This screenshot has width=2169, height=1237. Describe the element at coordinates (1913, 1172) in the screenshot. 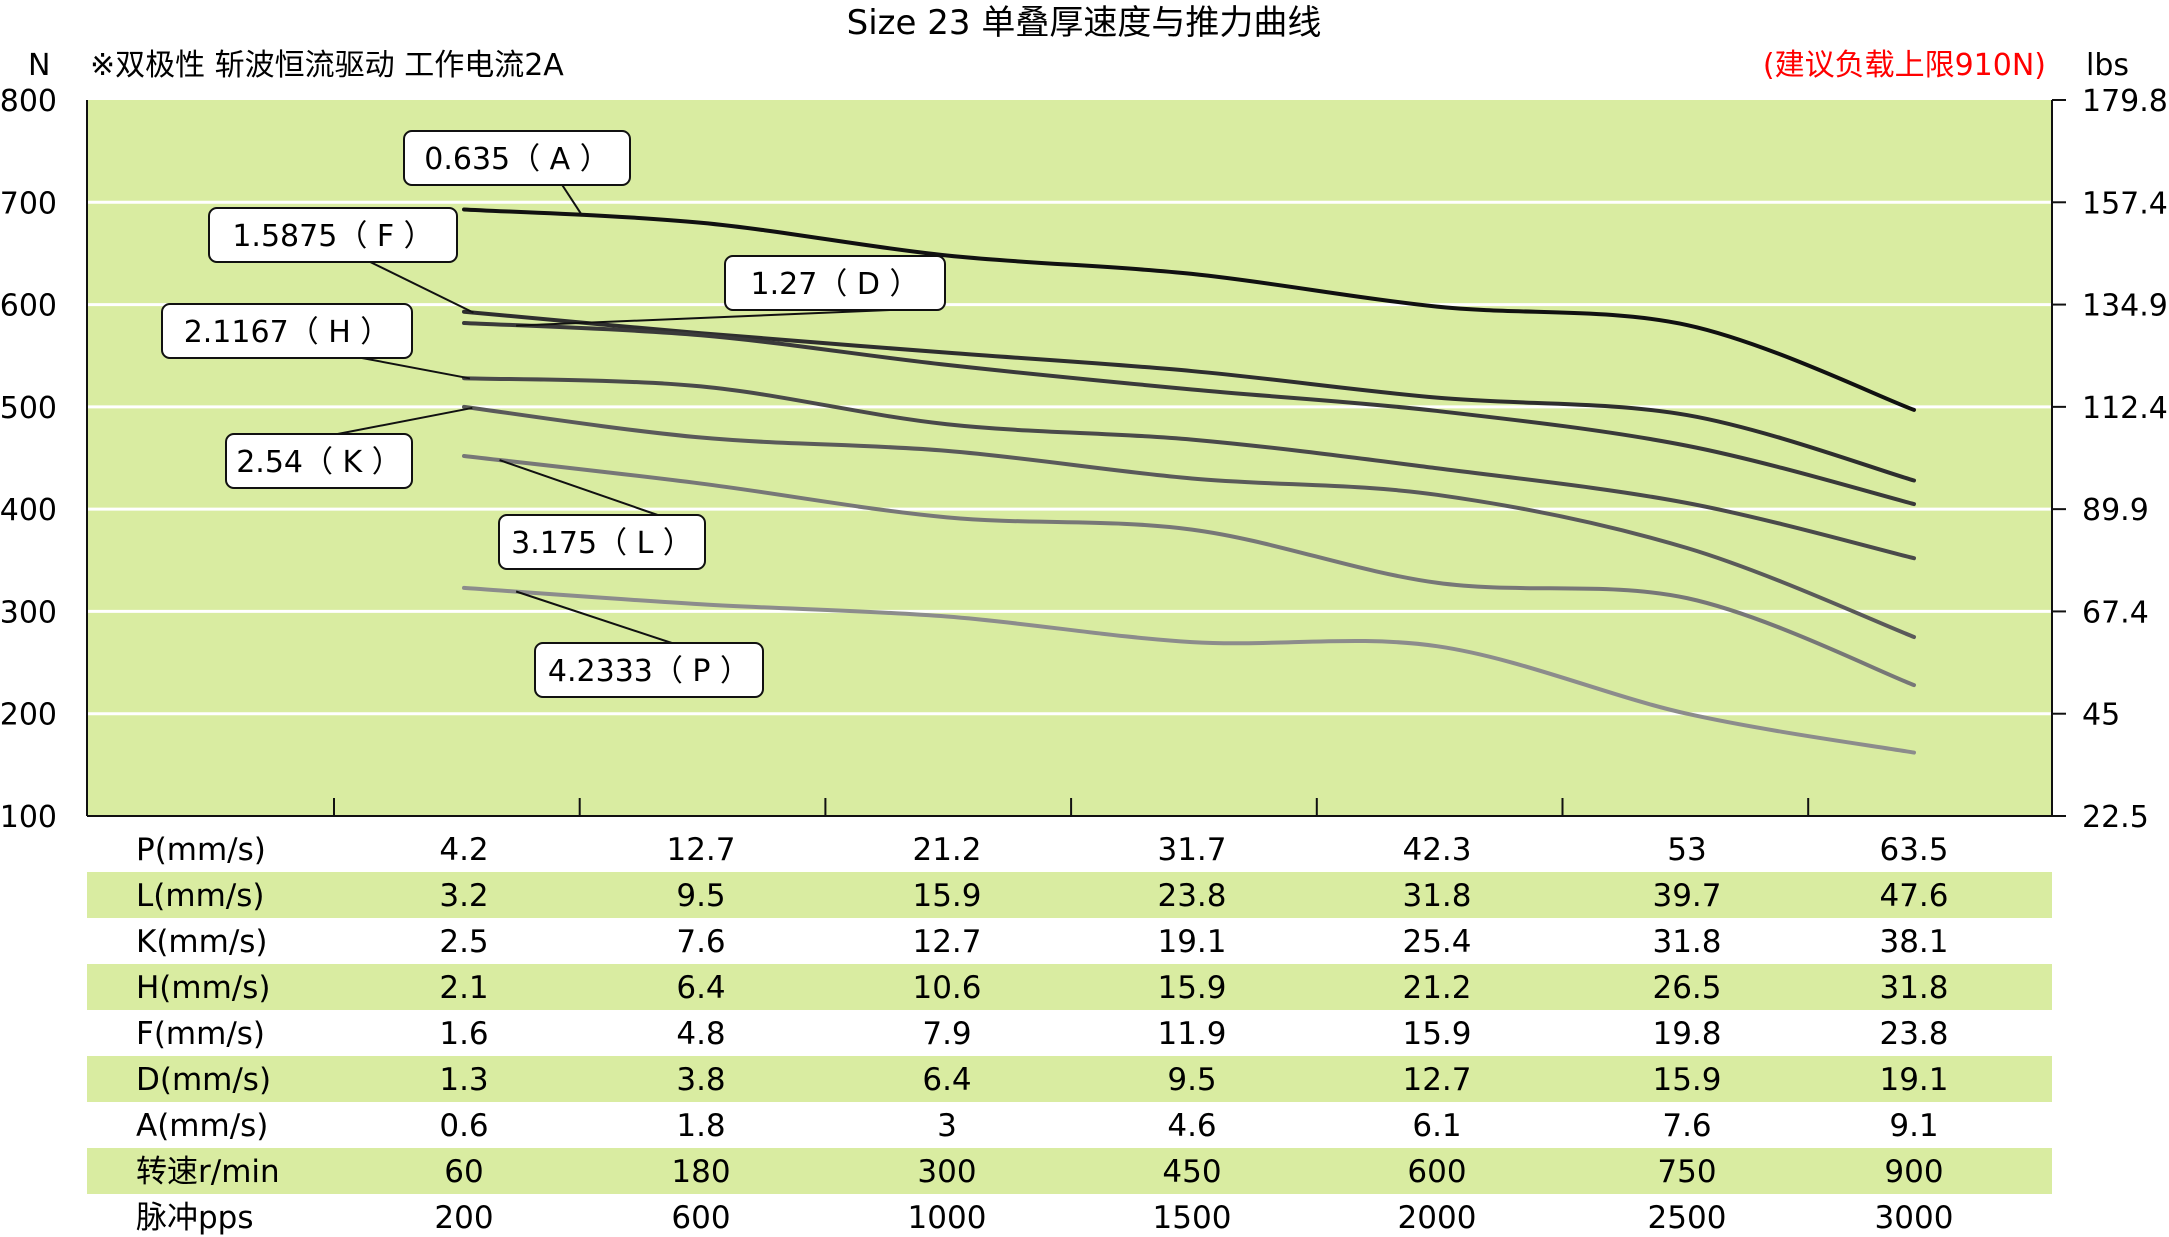

I see `table-cell: 900` at that location.